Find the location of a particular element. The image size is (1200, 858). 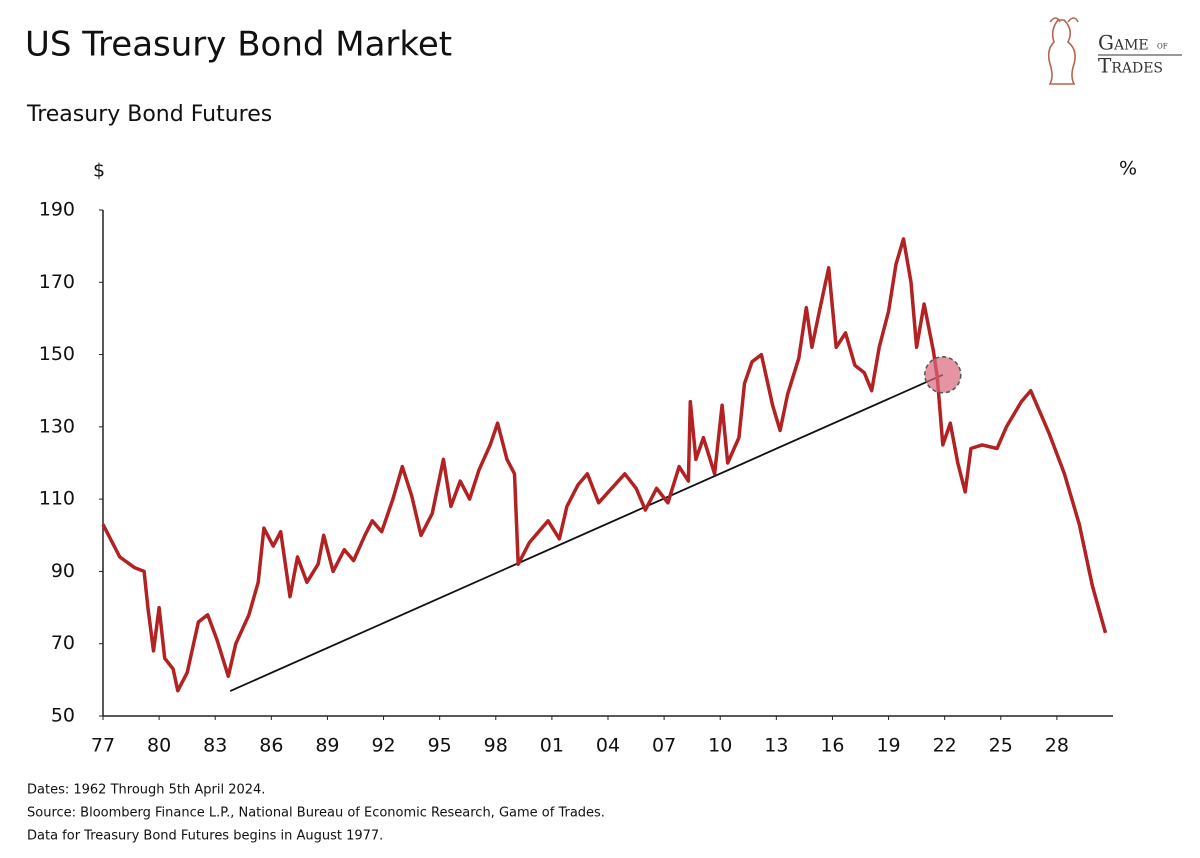

chart-title: US Treasury Bond Market is located at coordinates (238, 45).